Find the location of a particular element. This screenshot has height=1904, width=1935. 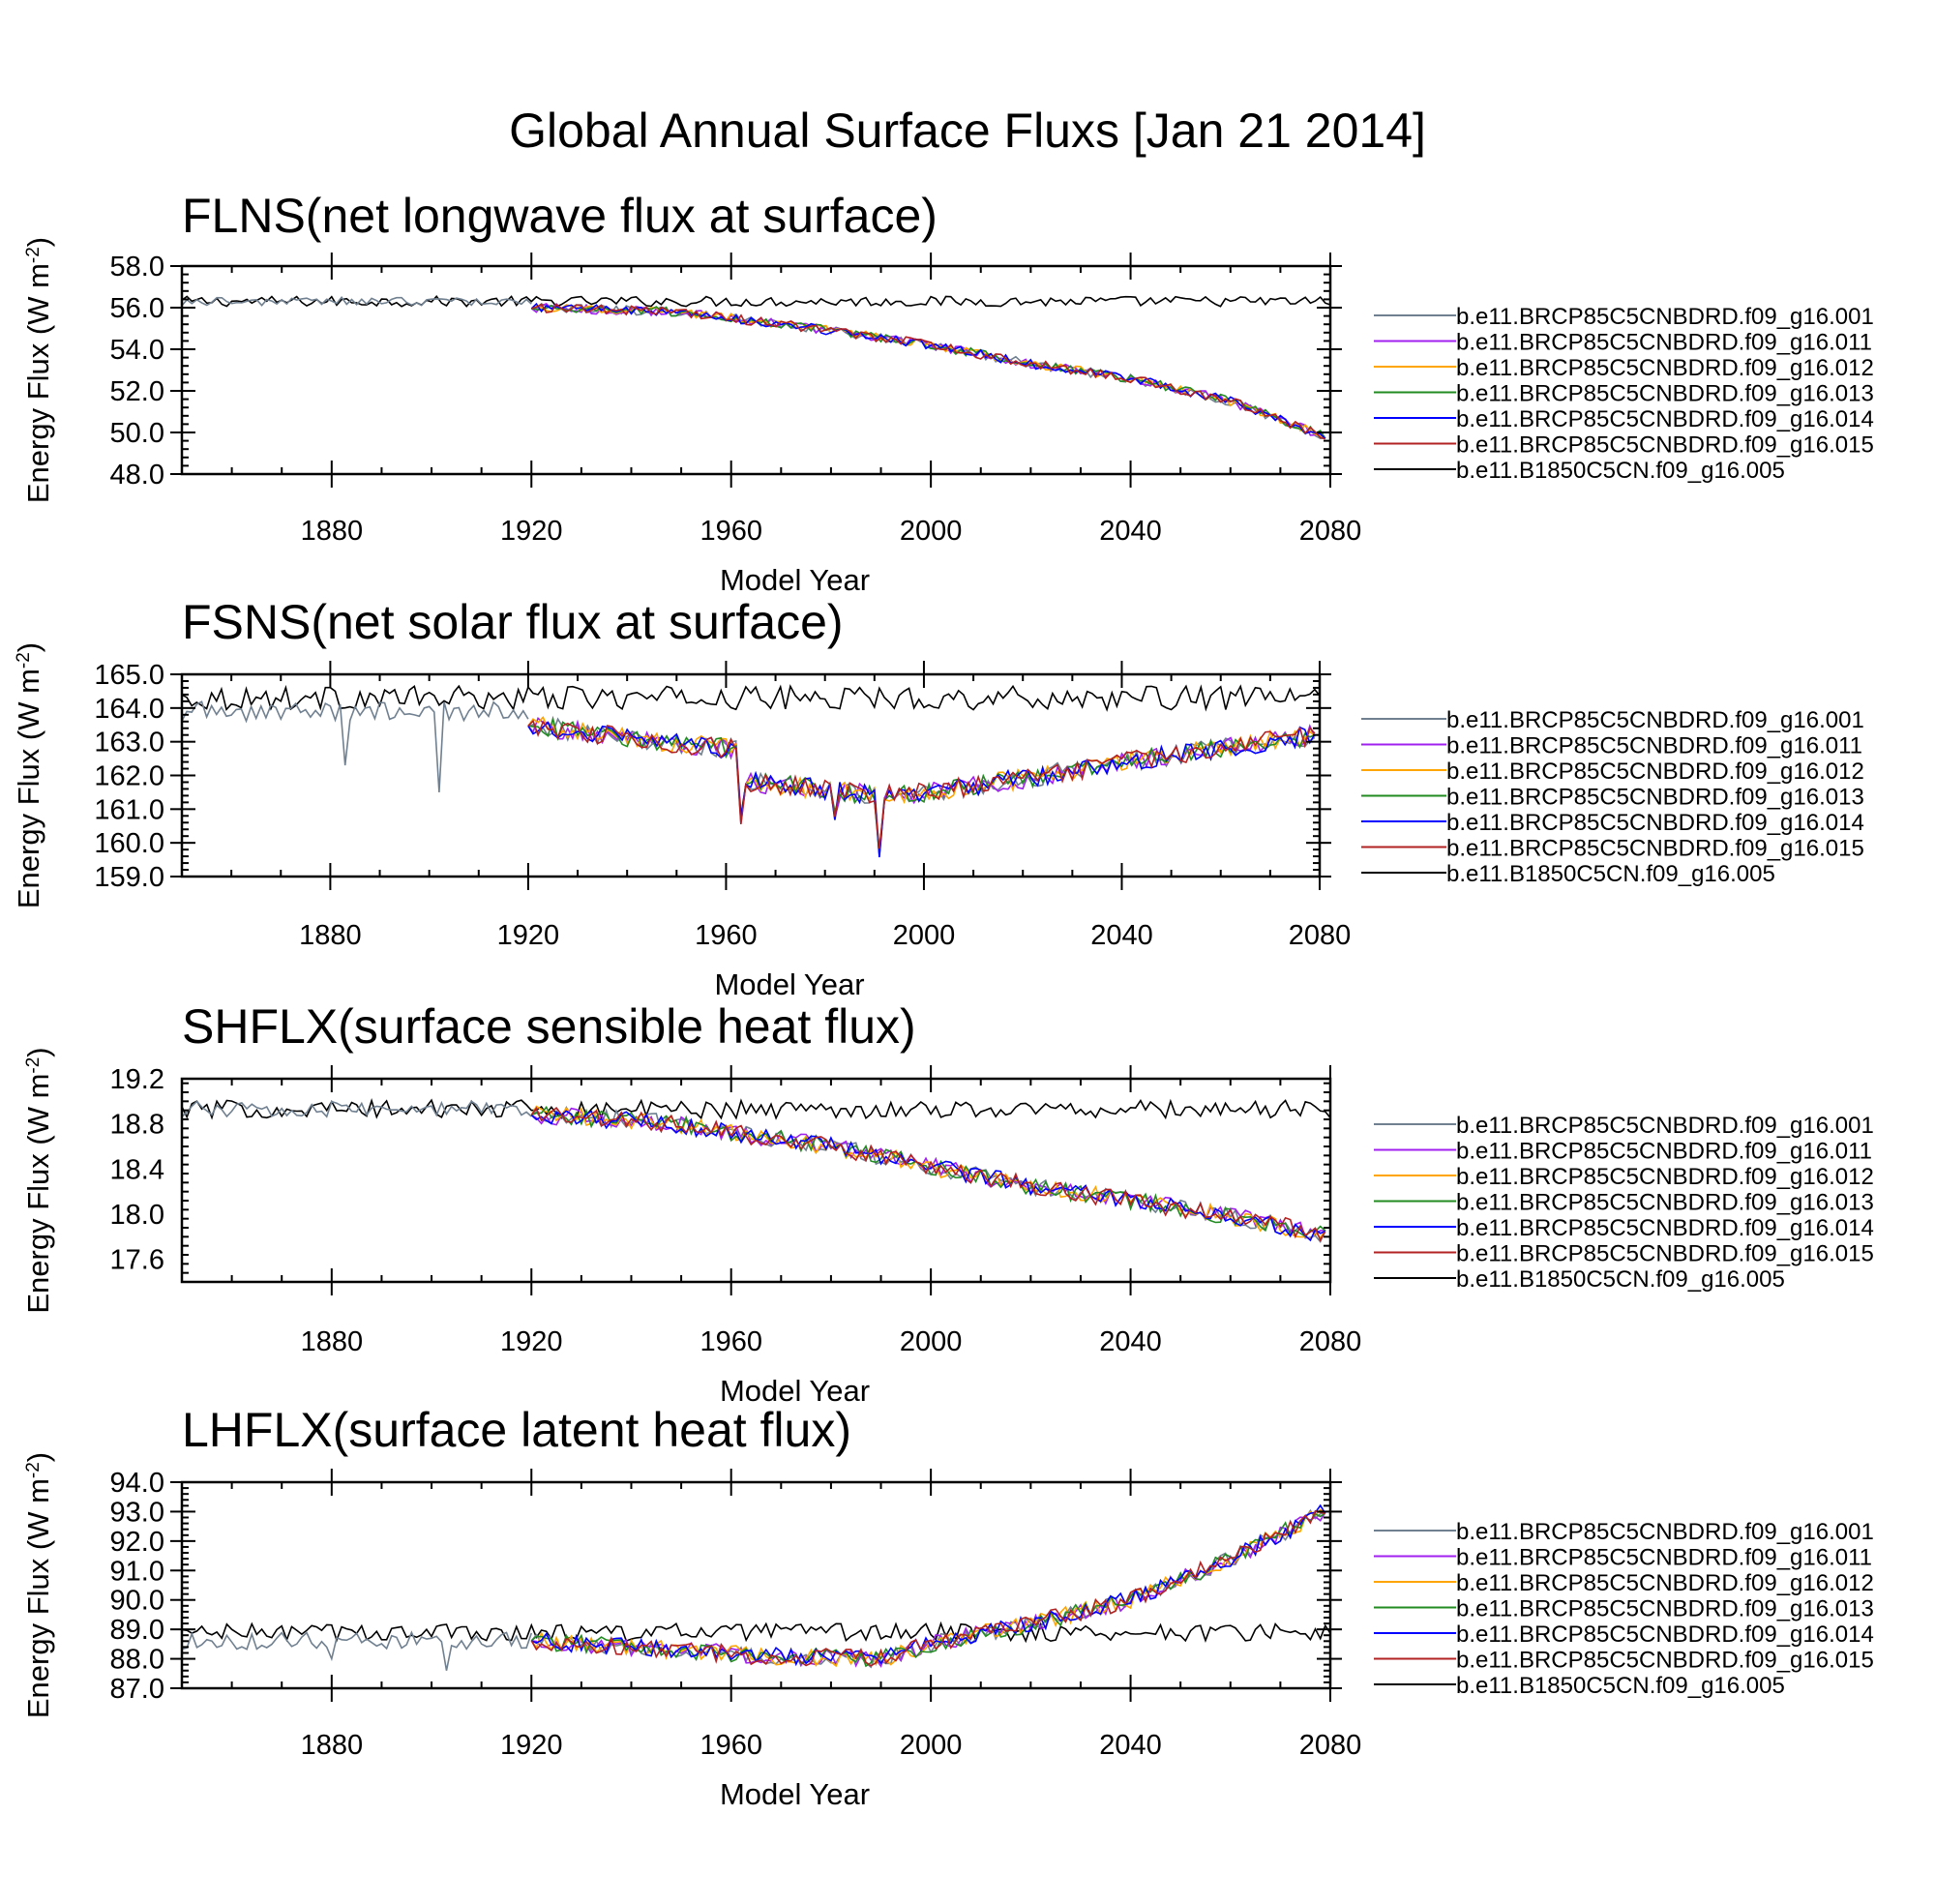

panel-title: FLNS(net longwave flux at surface) is located at coordinates (560, 216).